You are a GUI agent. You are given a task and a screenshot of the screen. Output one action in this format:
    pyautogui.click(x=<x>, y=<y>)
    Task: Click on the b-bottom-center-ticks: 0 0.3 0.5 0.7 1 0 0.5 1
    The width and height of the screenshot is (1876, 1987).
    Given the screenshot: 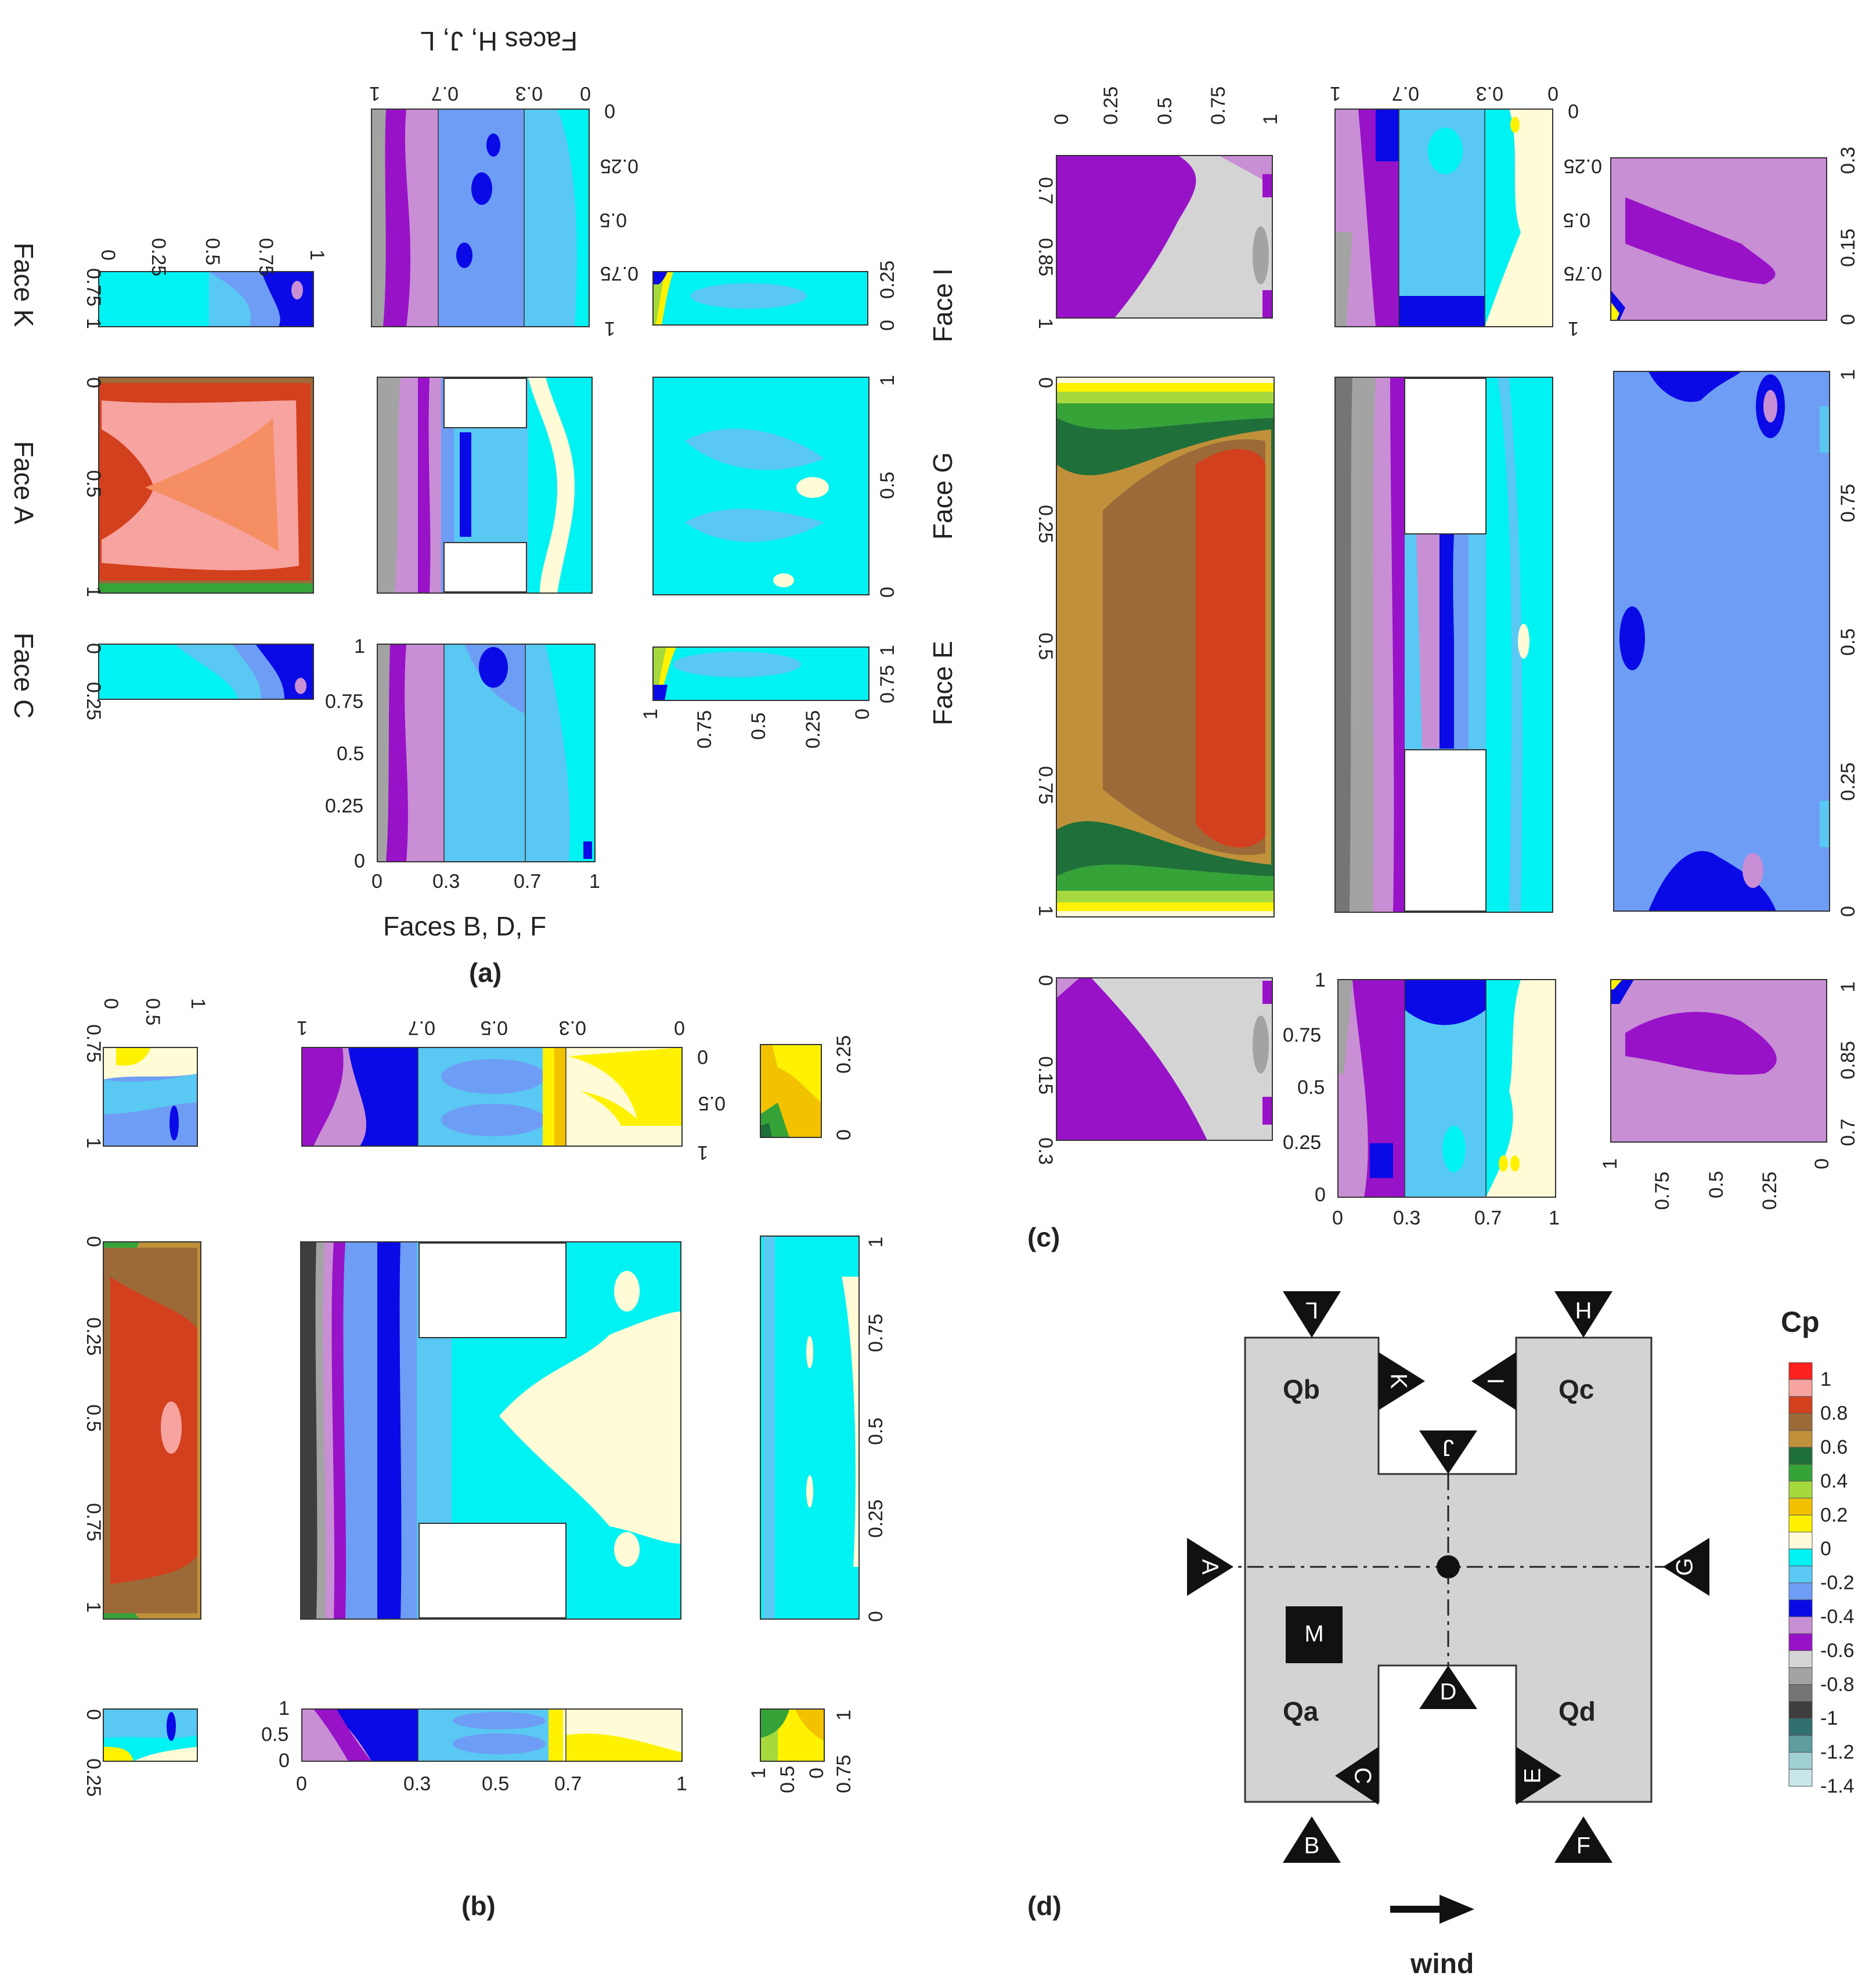 What is the action you would take?
    pyautogui.click(x=474, y=1746)
    